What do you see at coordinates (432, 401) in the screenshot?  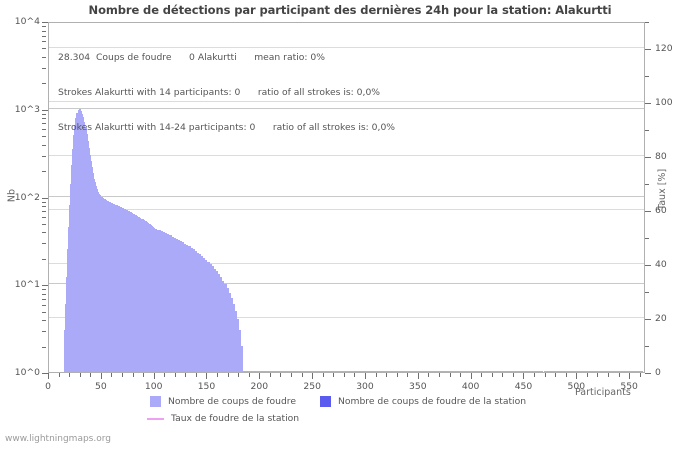 I see `legend-item-label: Nombre de coups de foudre de la station` at bounding box center [432, 401].